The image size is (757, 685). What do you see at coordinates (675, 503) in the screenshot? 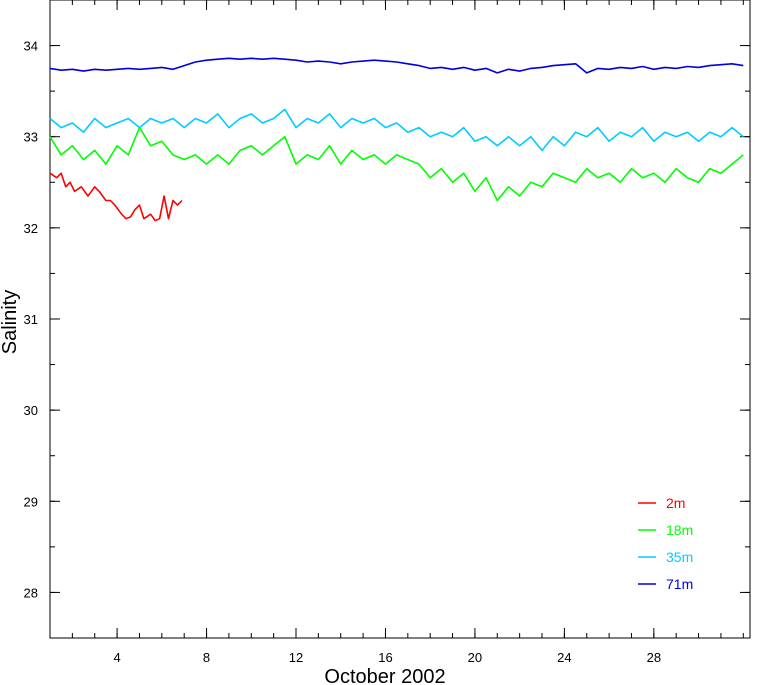
I see `legend-label-2m: 2m` at bounding box center [675, 503].